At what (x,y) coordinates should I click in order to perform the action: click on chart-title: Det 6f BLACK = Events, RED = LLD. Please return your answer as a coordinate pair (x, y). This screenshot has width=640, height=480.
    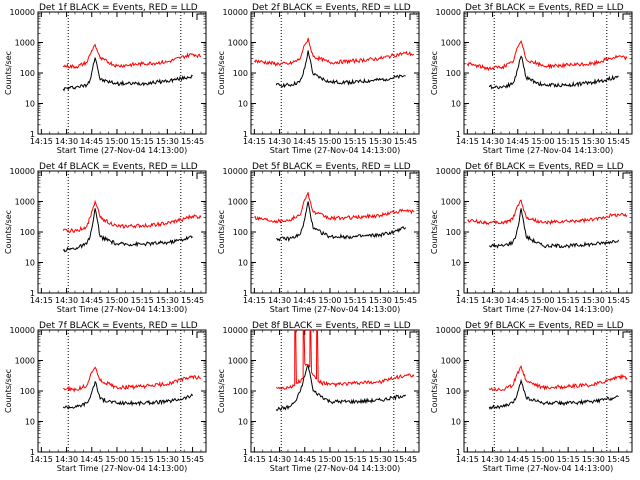
    Looking at the image, I should click on (544, 167).